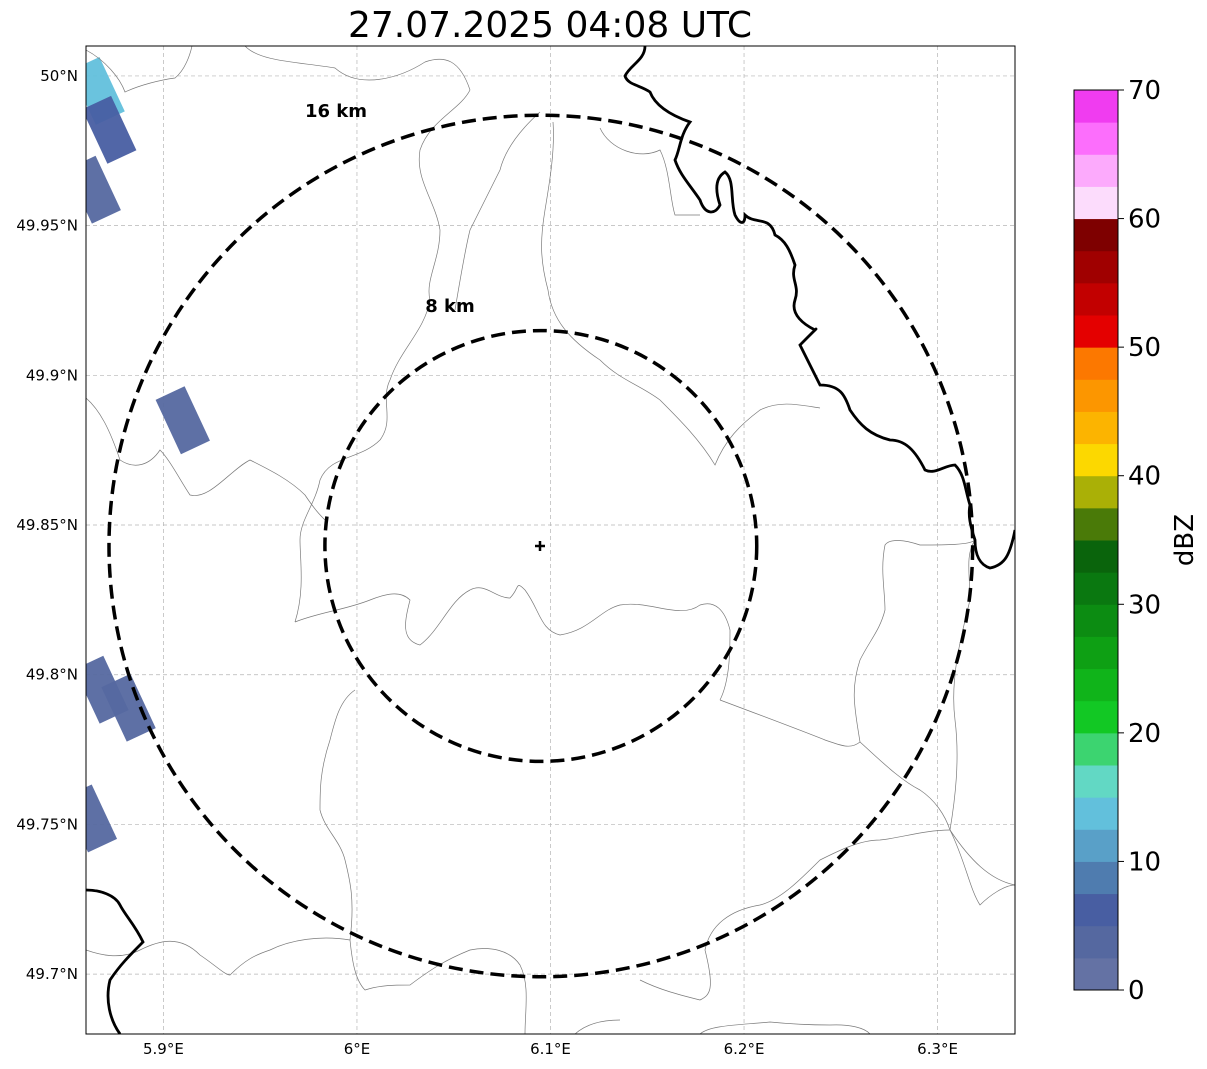 This screenshot has width=1207, height=1069. I want to click on x-tick-label: 5.9°E, so click(163, 1049).